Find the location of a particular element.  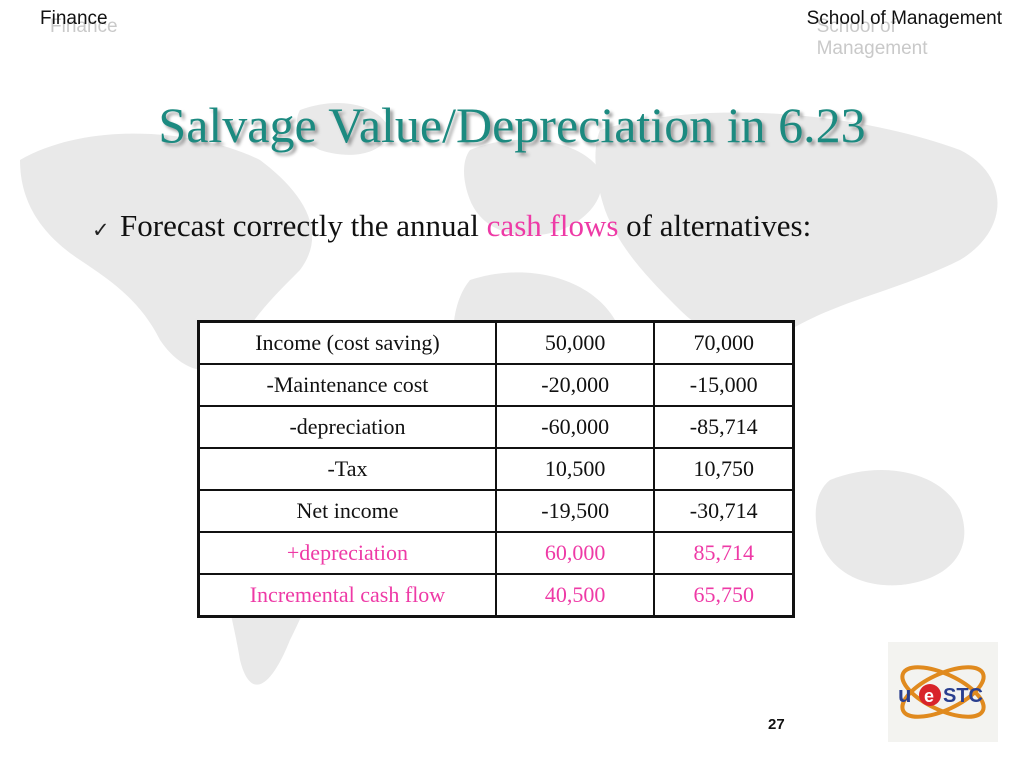

row-value-1: -19,500 is located at coordinates (575, 511).